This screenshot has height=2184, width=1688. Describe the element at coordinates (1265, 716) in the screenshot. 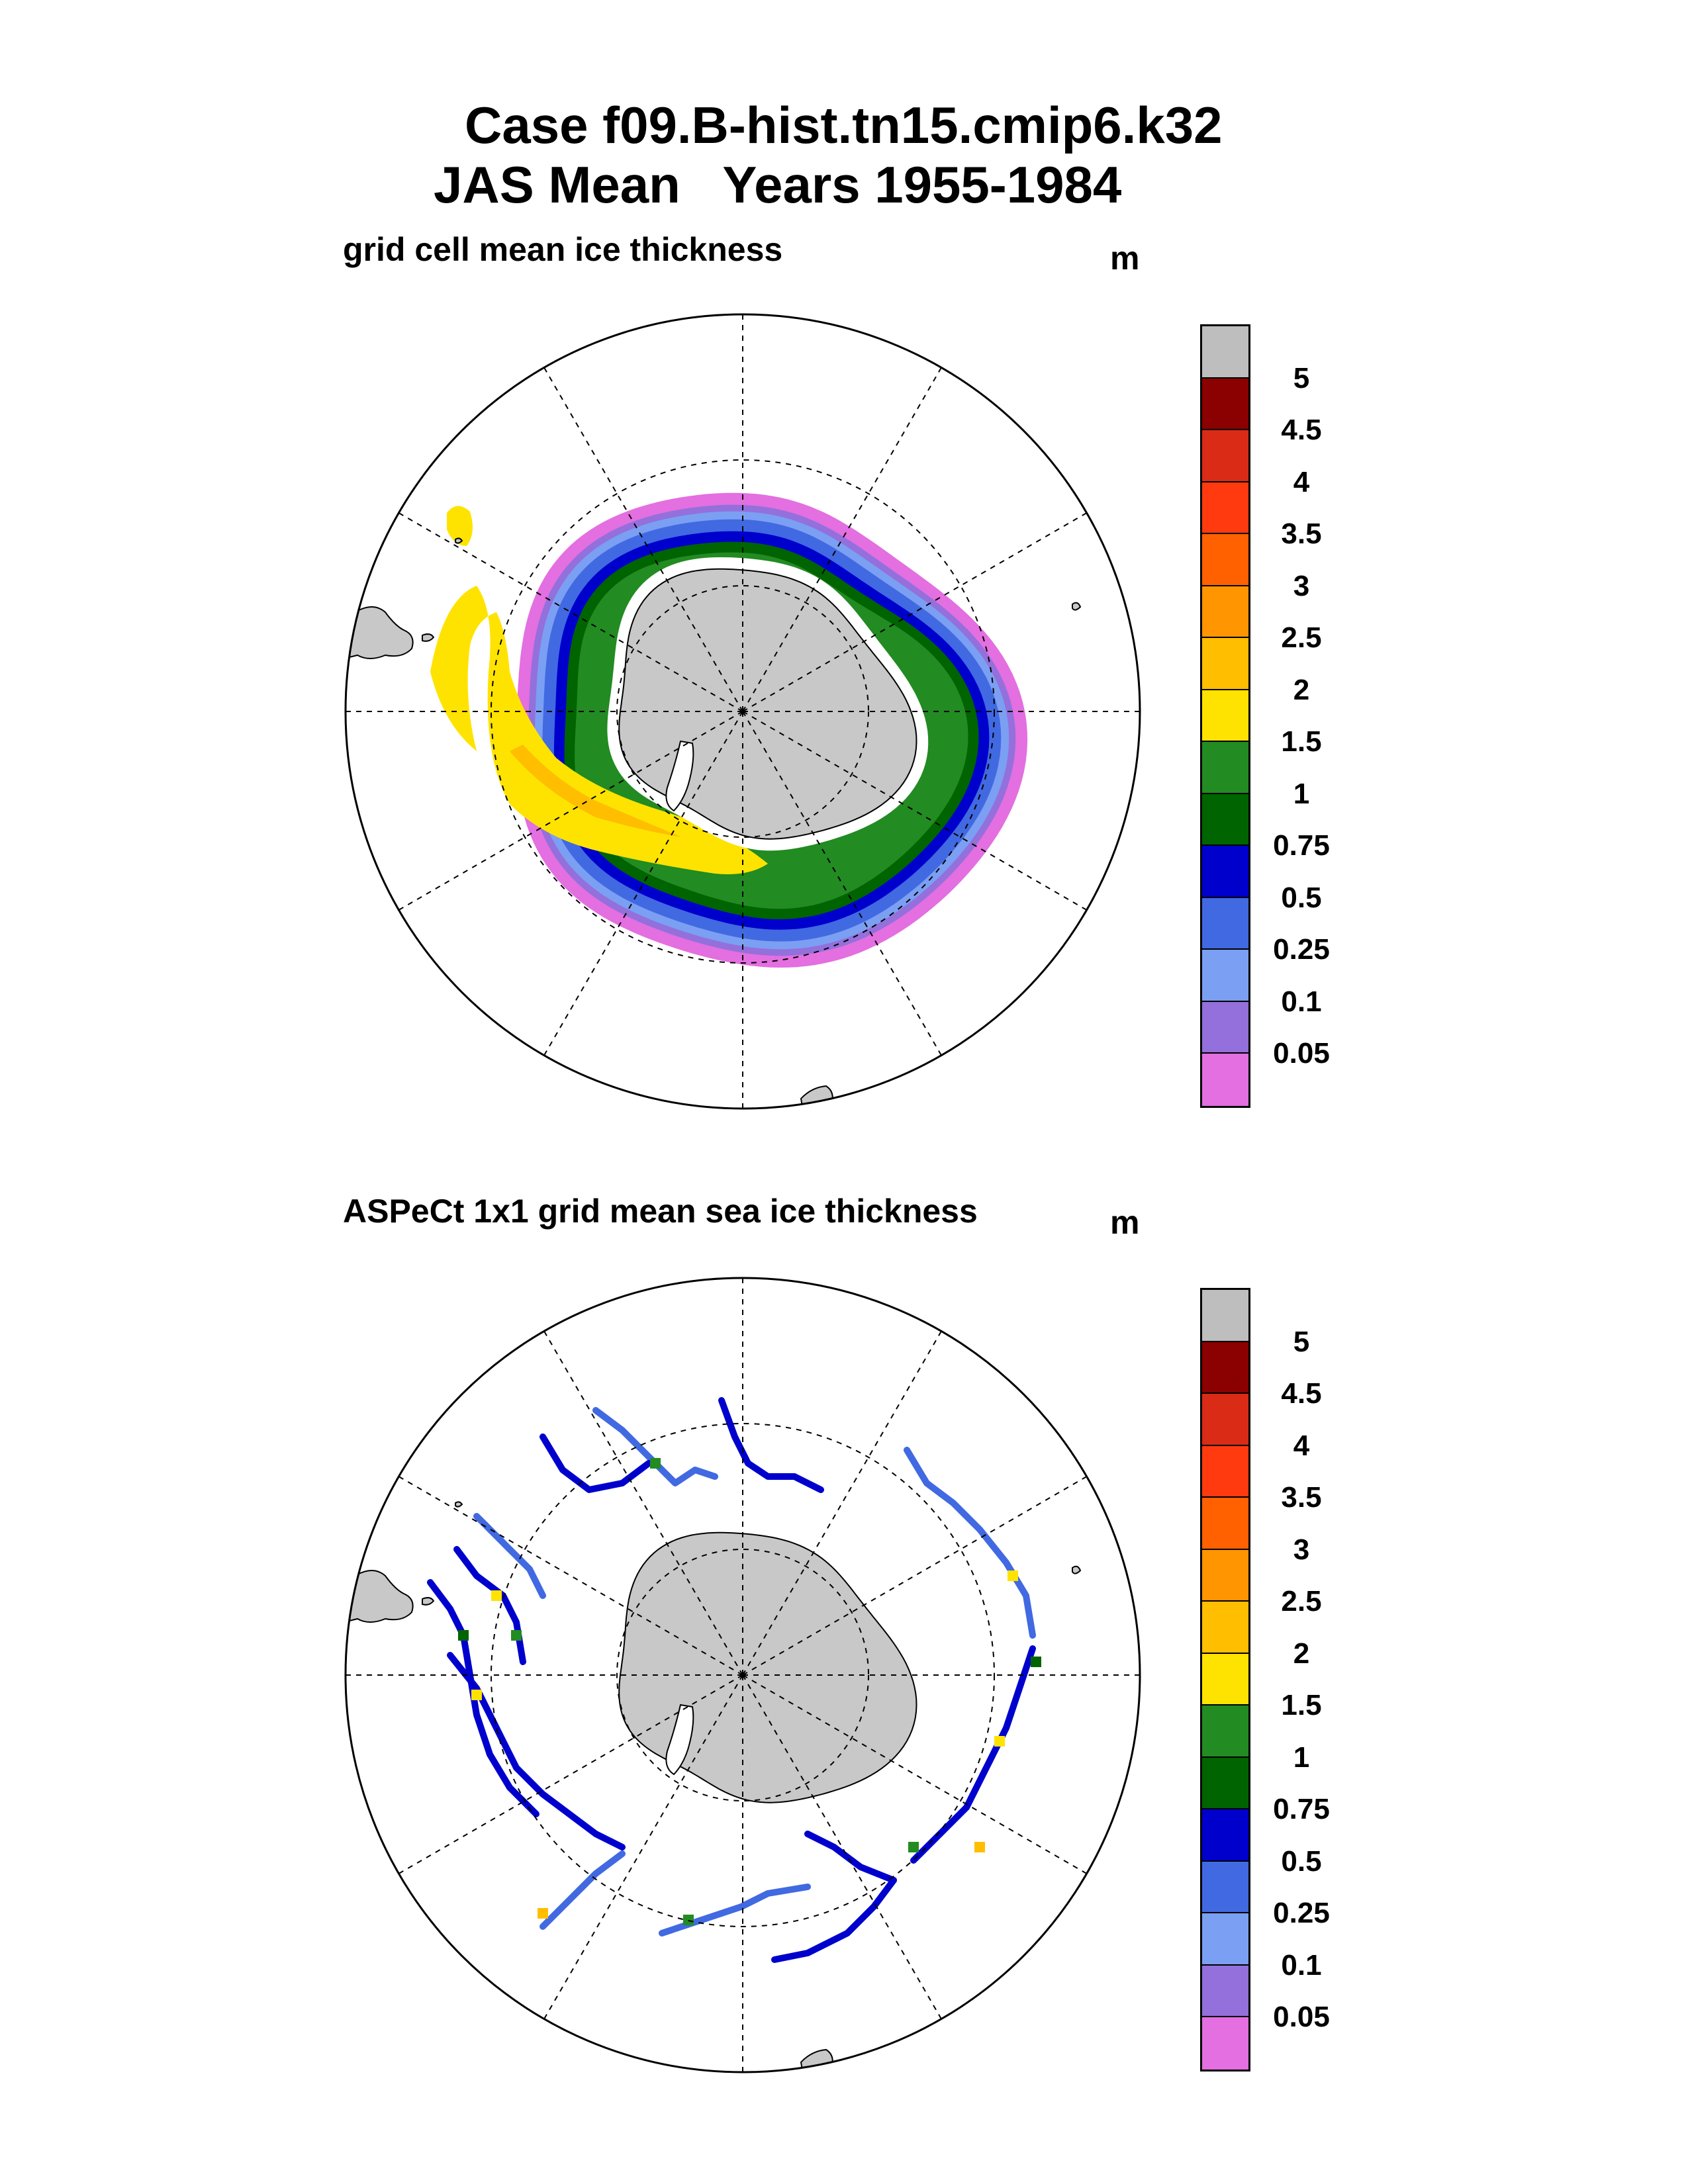

I see `colorbar-top: 5 4.5 4 3.5 3 2.5 2 1.5 1 0.75 0.5 0.25 0.1 0.05` at that location.